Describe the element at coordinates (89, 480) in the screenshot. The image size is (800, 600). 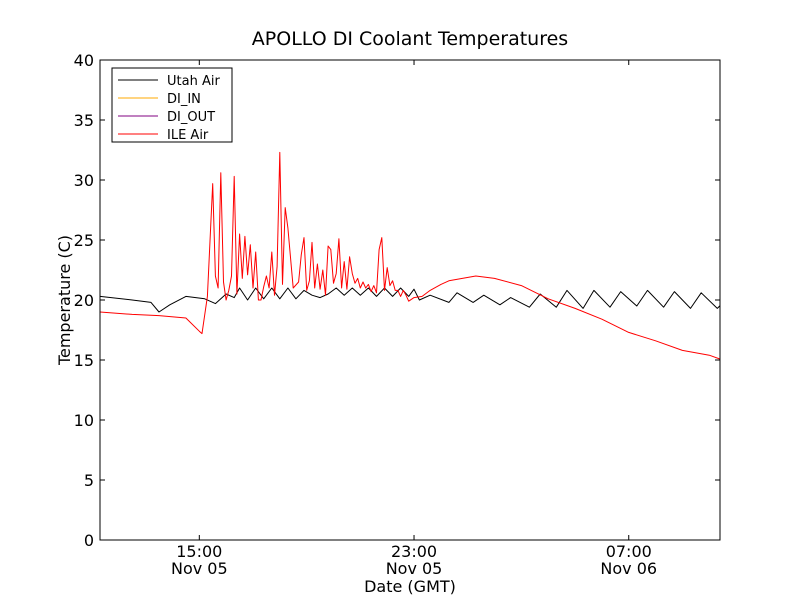
I see `y-tick-label: 5` at that location.